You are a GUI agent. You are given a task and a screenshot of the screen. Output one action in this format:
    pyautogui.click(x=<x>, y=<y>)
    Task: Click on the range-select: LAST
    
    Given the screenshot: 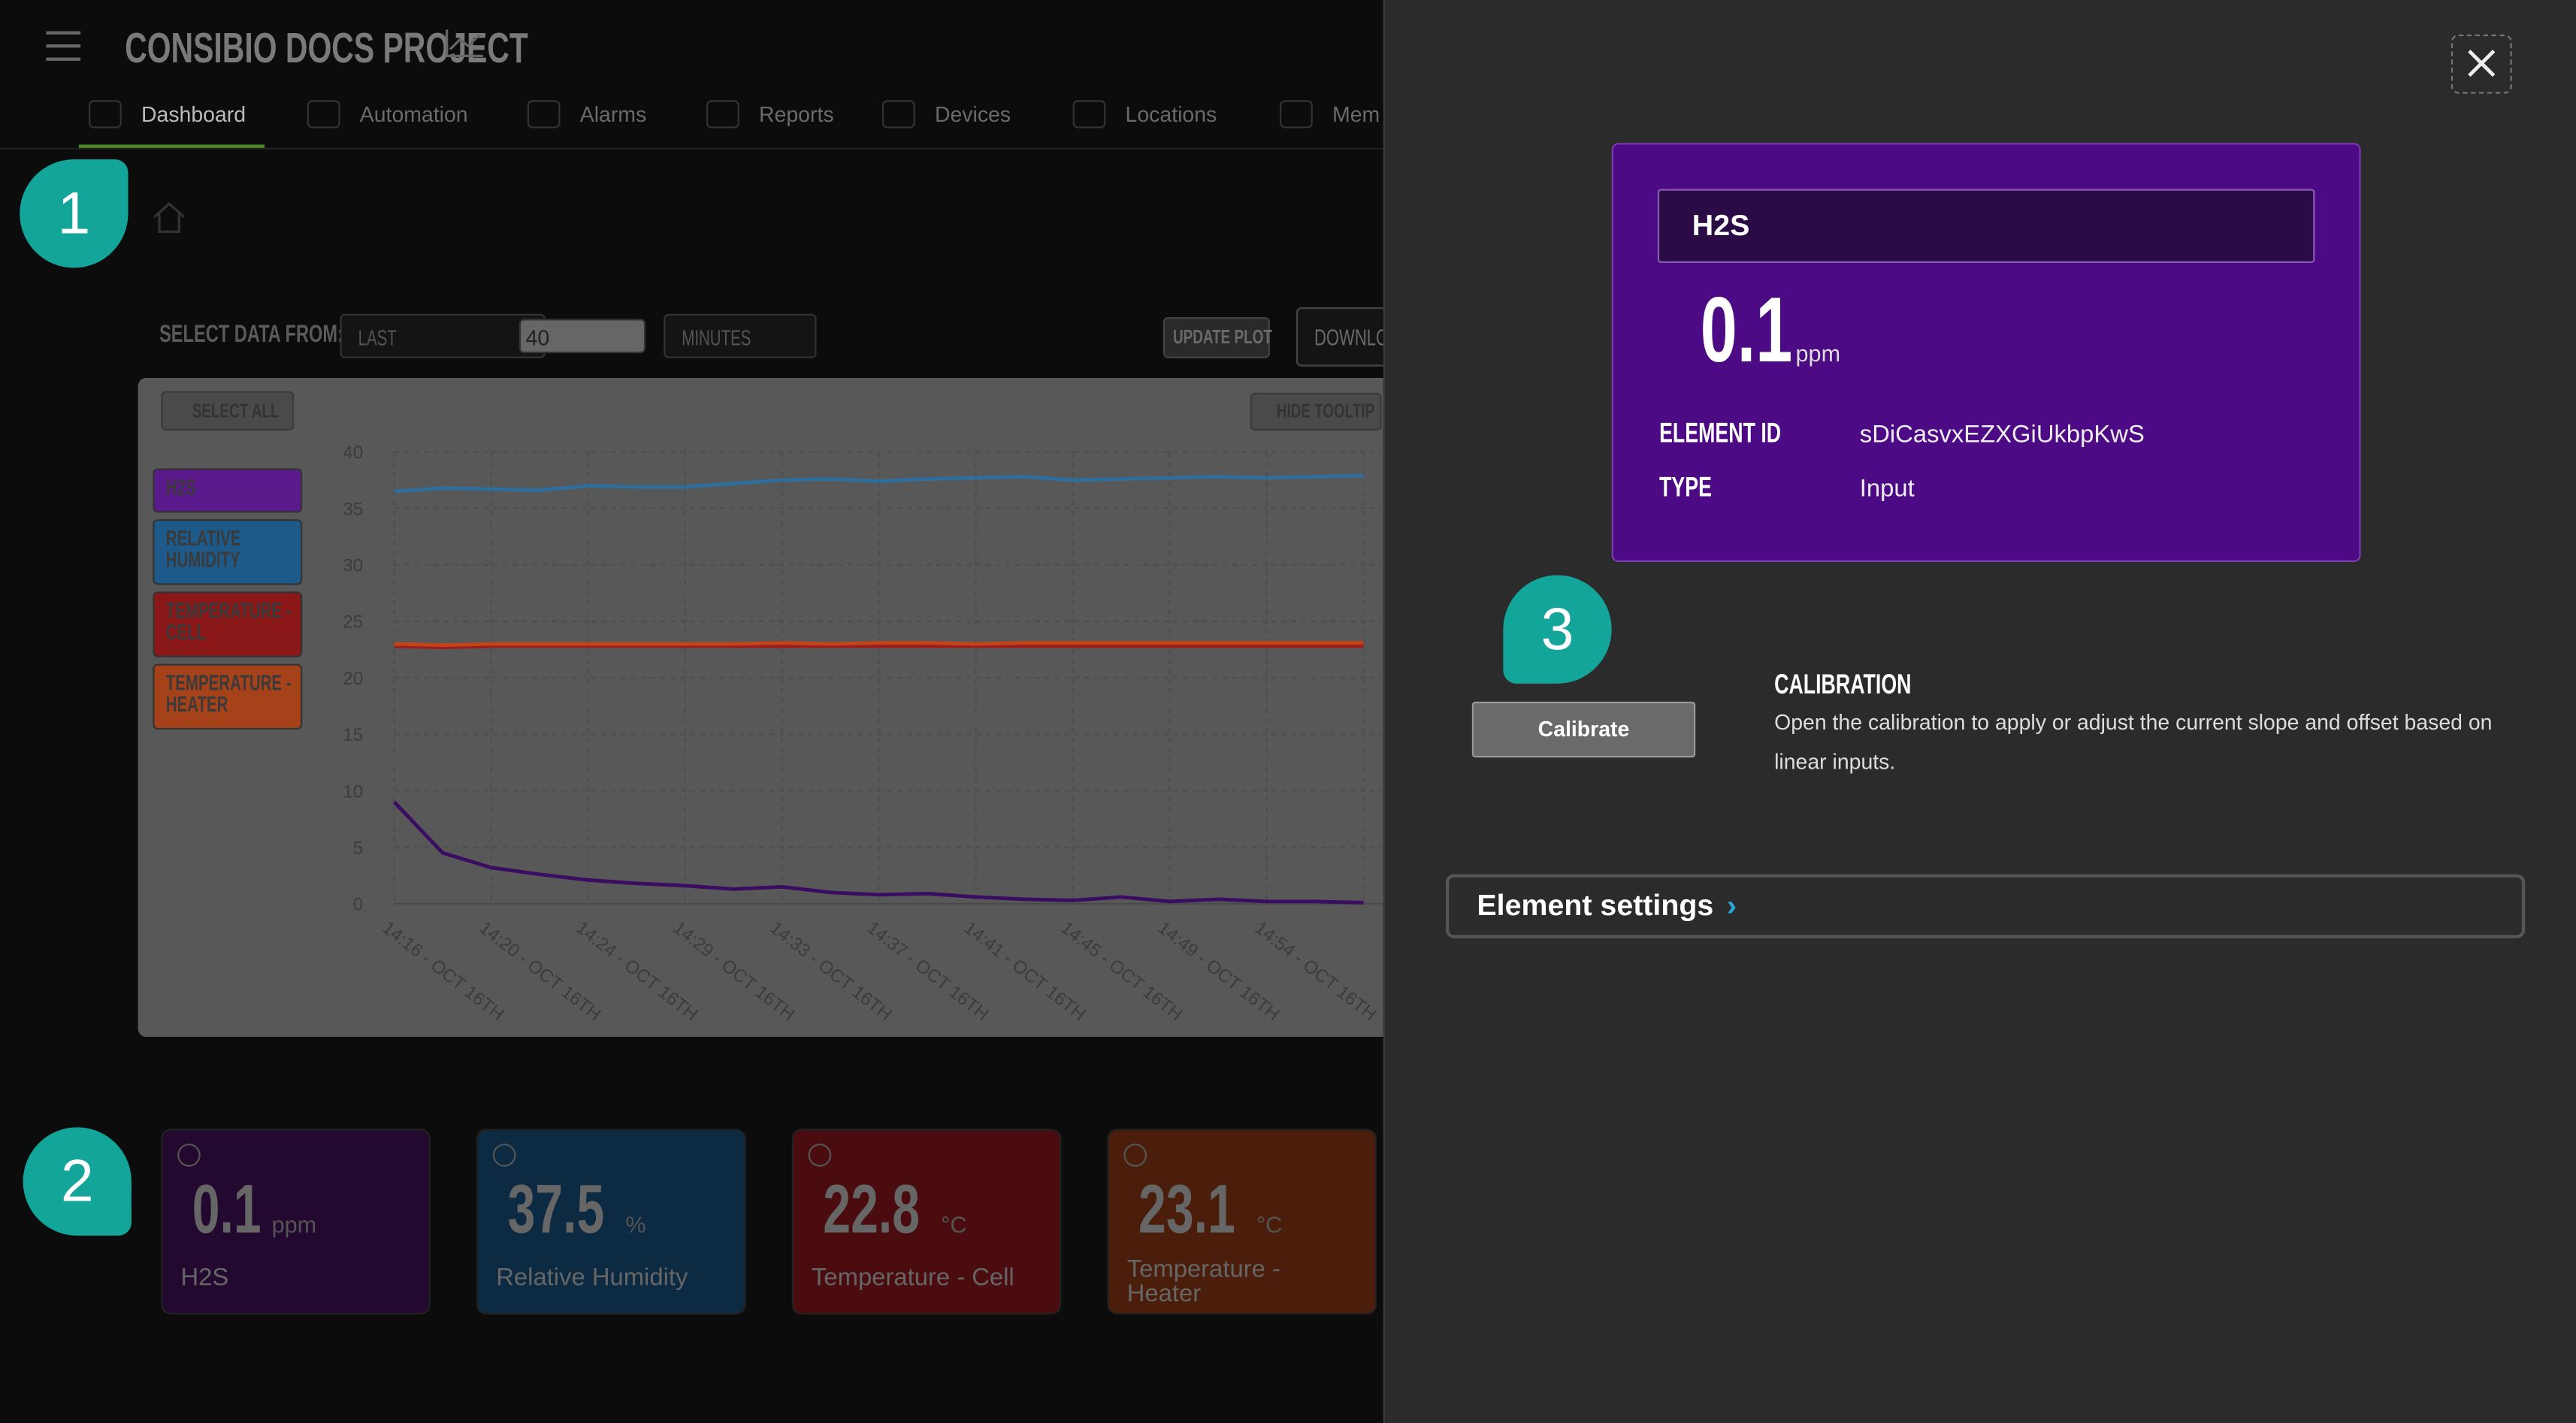 What is the action you would take?
    pyautogui.click(x=443, y=335)
    